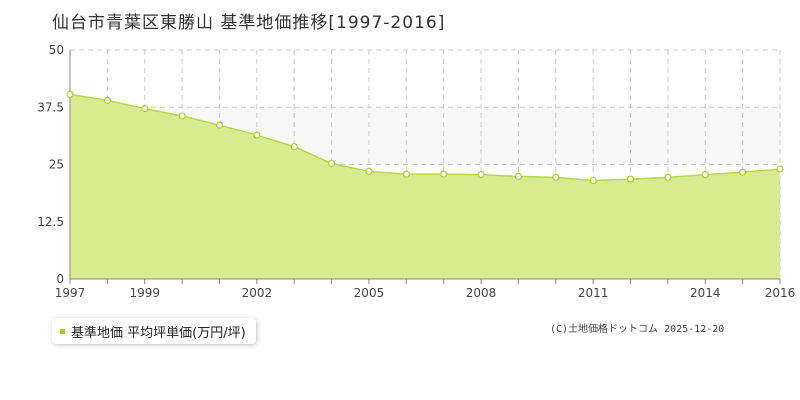  What do you see at coordinates (780, 293) in the screenshot?
I see `x-tick-label: 2016` at bounding box center [780, 293].